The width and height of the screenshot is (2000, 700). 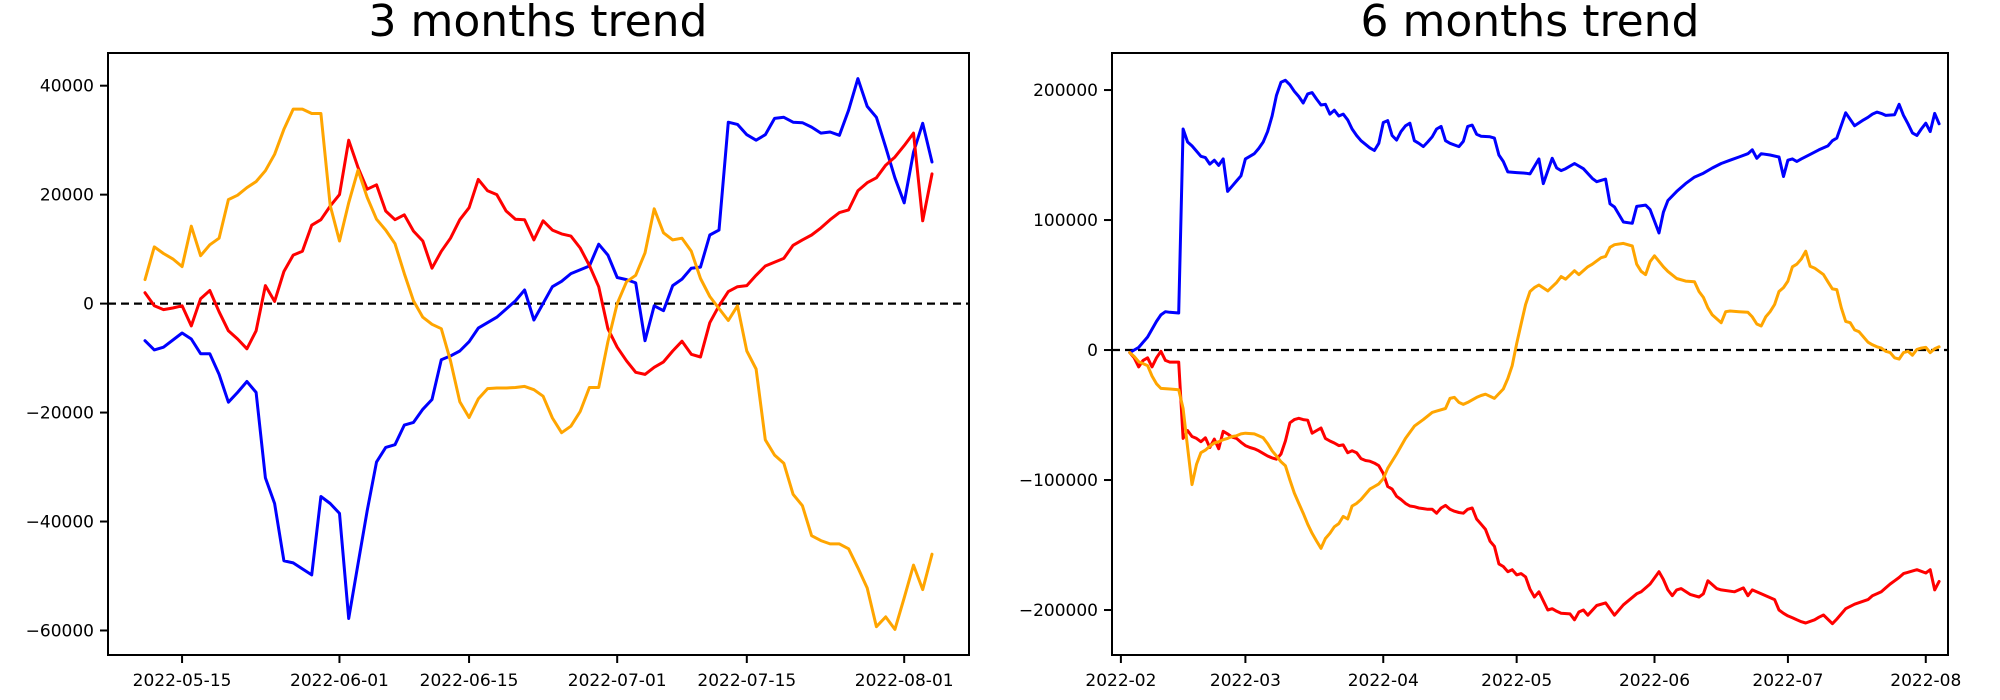 I want to click on x-tick-label: 2022-08, so click(x=1925, y=681).